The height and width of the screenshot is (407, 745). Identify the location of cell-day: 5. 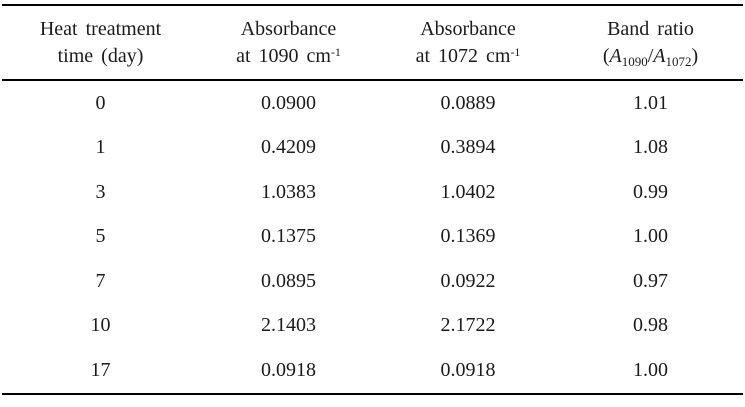
(100, 236).